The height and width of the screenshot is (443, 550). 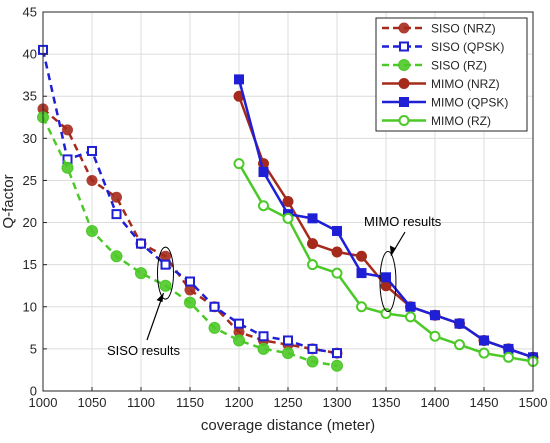 I want to click on legend-item: SISO (RZ), so click(x=434, y=66).